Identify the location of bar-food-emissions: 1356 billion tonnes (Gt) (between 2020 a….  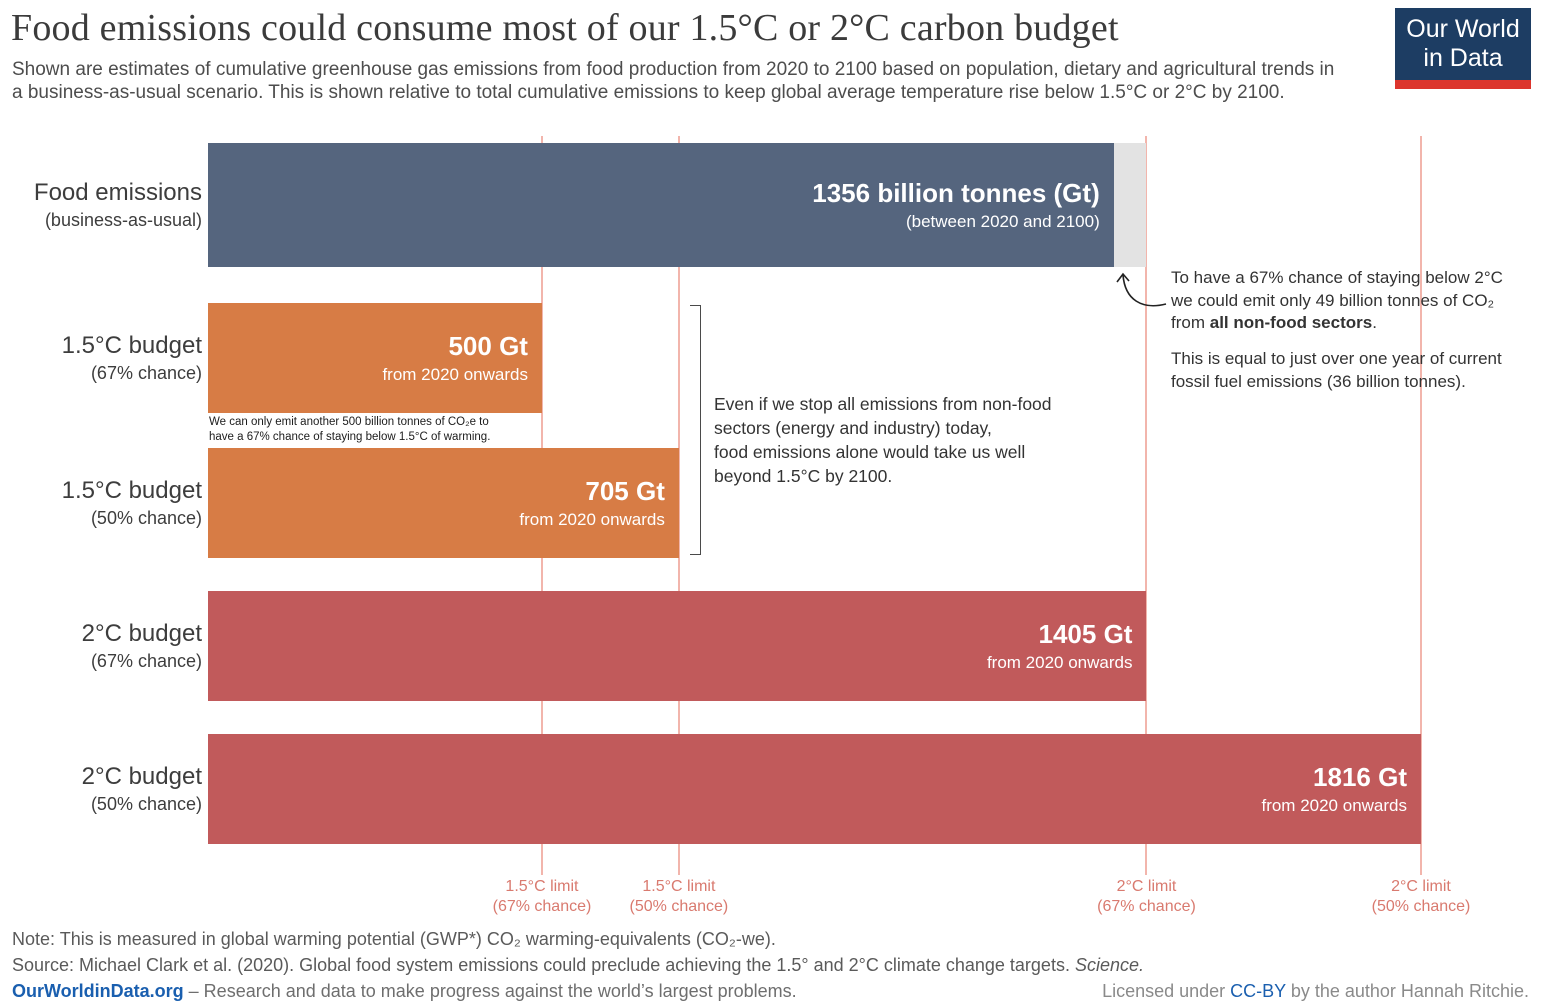
(661, 205).